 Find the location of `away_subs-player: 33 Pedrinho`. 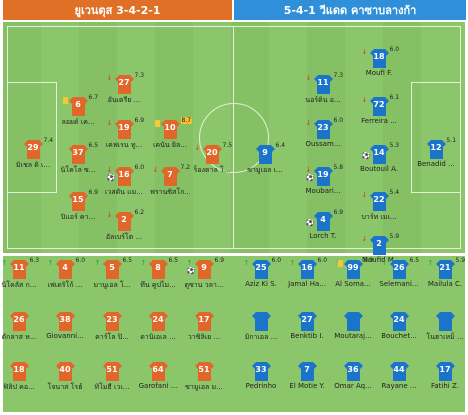

away_subs-player: 33 Pedrinho is located at coordinates (261, 376).